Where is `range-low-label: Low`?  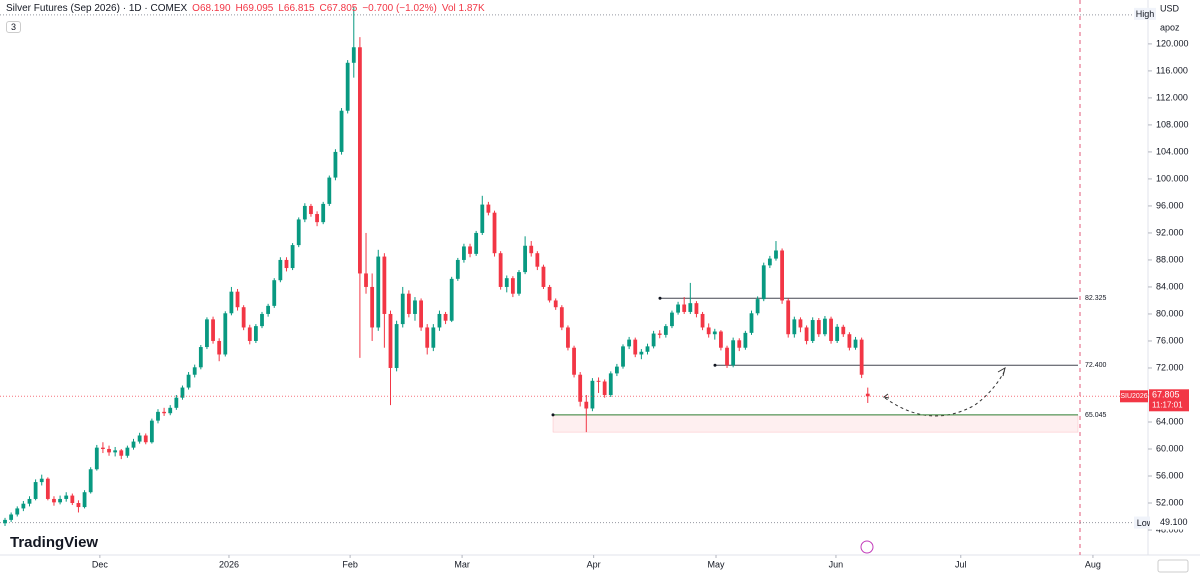
range-low-label: Low is located at coordinates (1145, 523).